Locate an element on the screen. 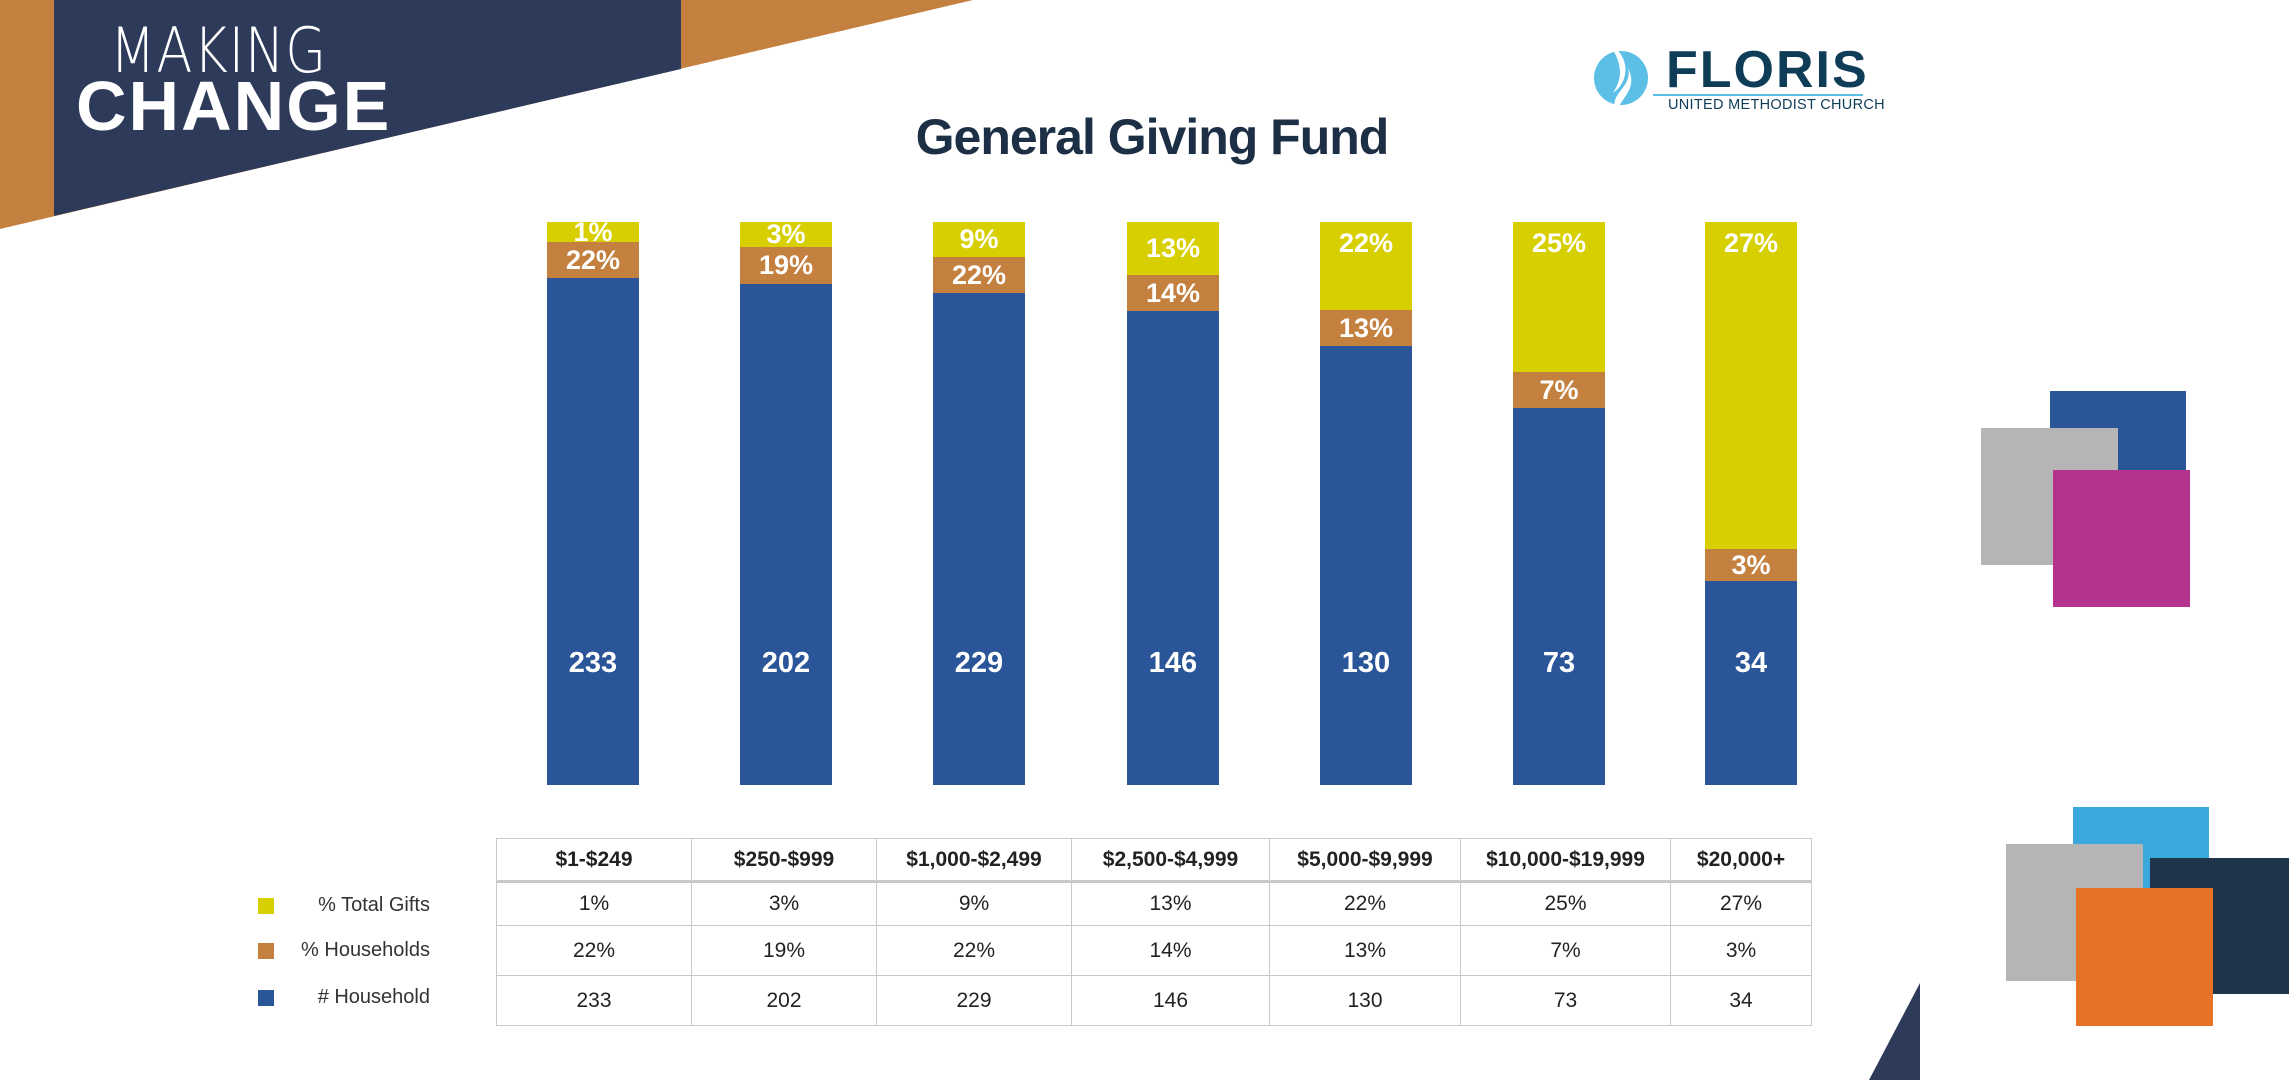 The image size is (2289, 1080). bar-segment-total-gifts: 9% is located at coordinates (979, 239).